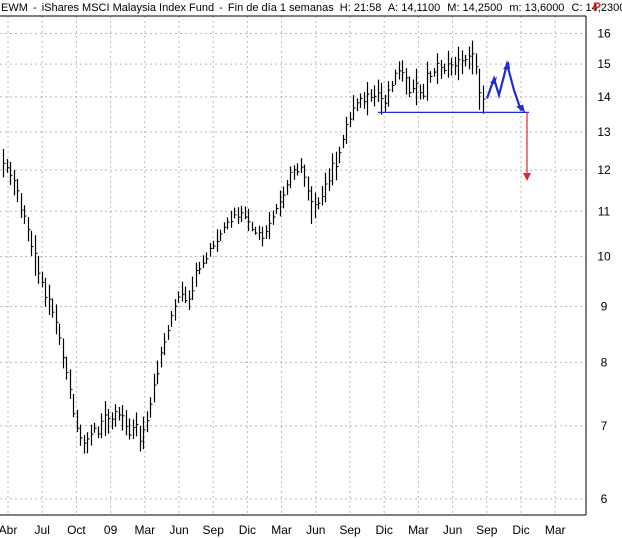  Describe the element at coordinates (604, 265) in the screenshot. I see `y-axis-labels: 6 7 8 9 10 11 12 13 14 15 16` at that location.